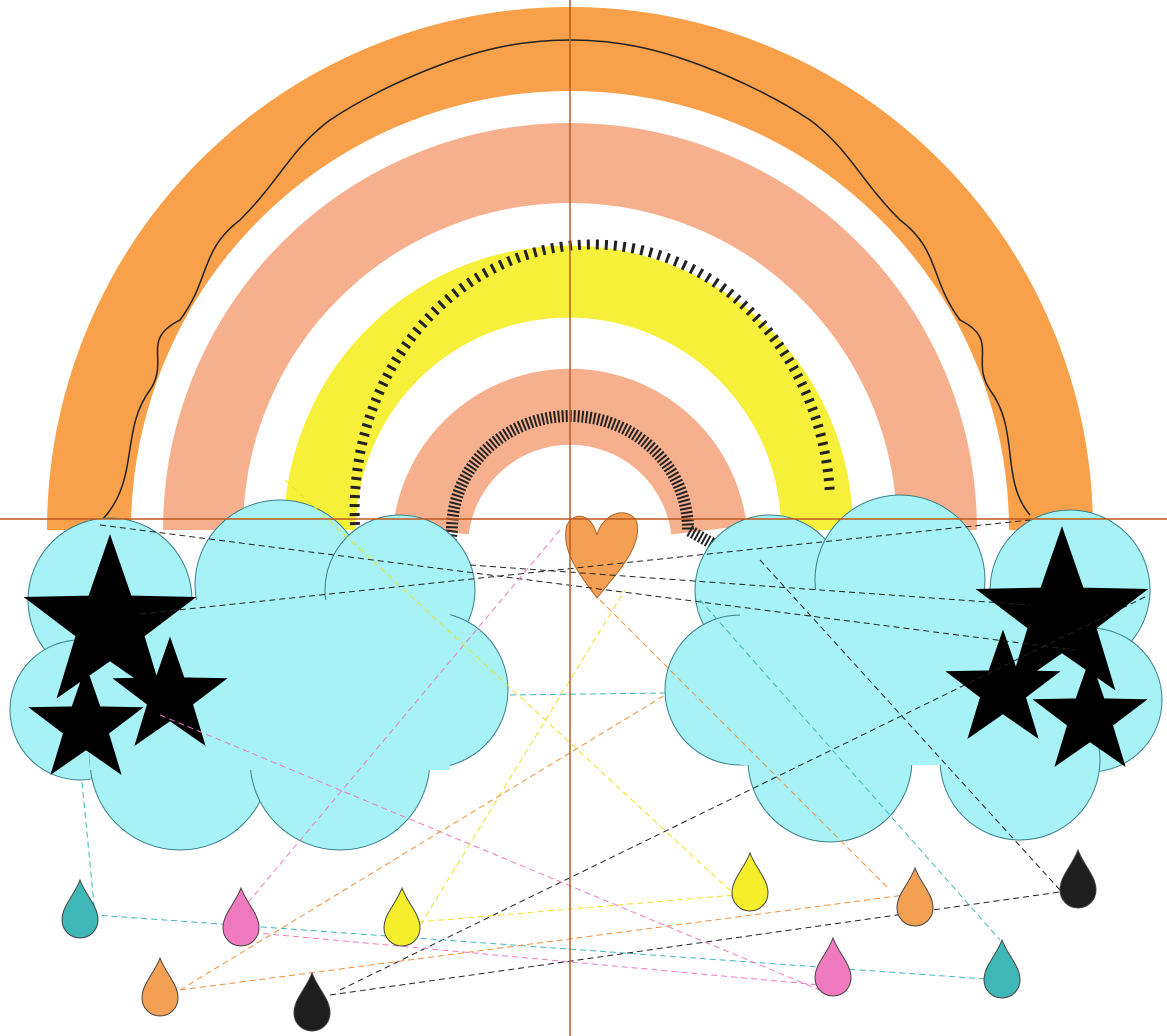  I want to click on cloud-left, so click(259, 675).